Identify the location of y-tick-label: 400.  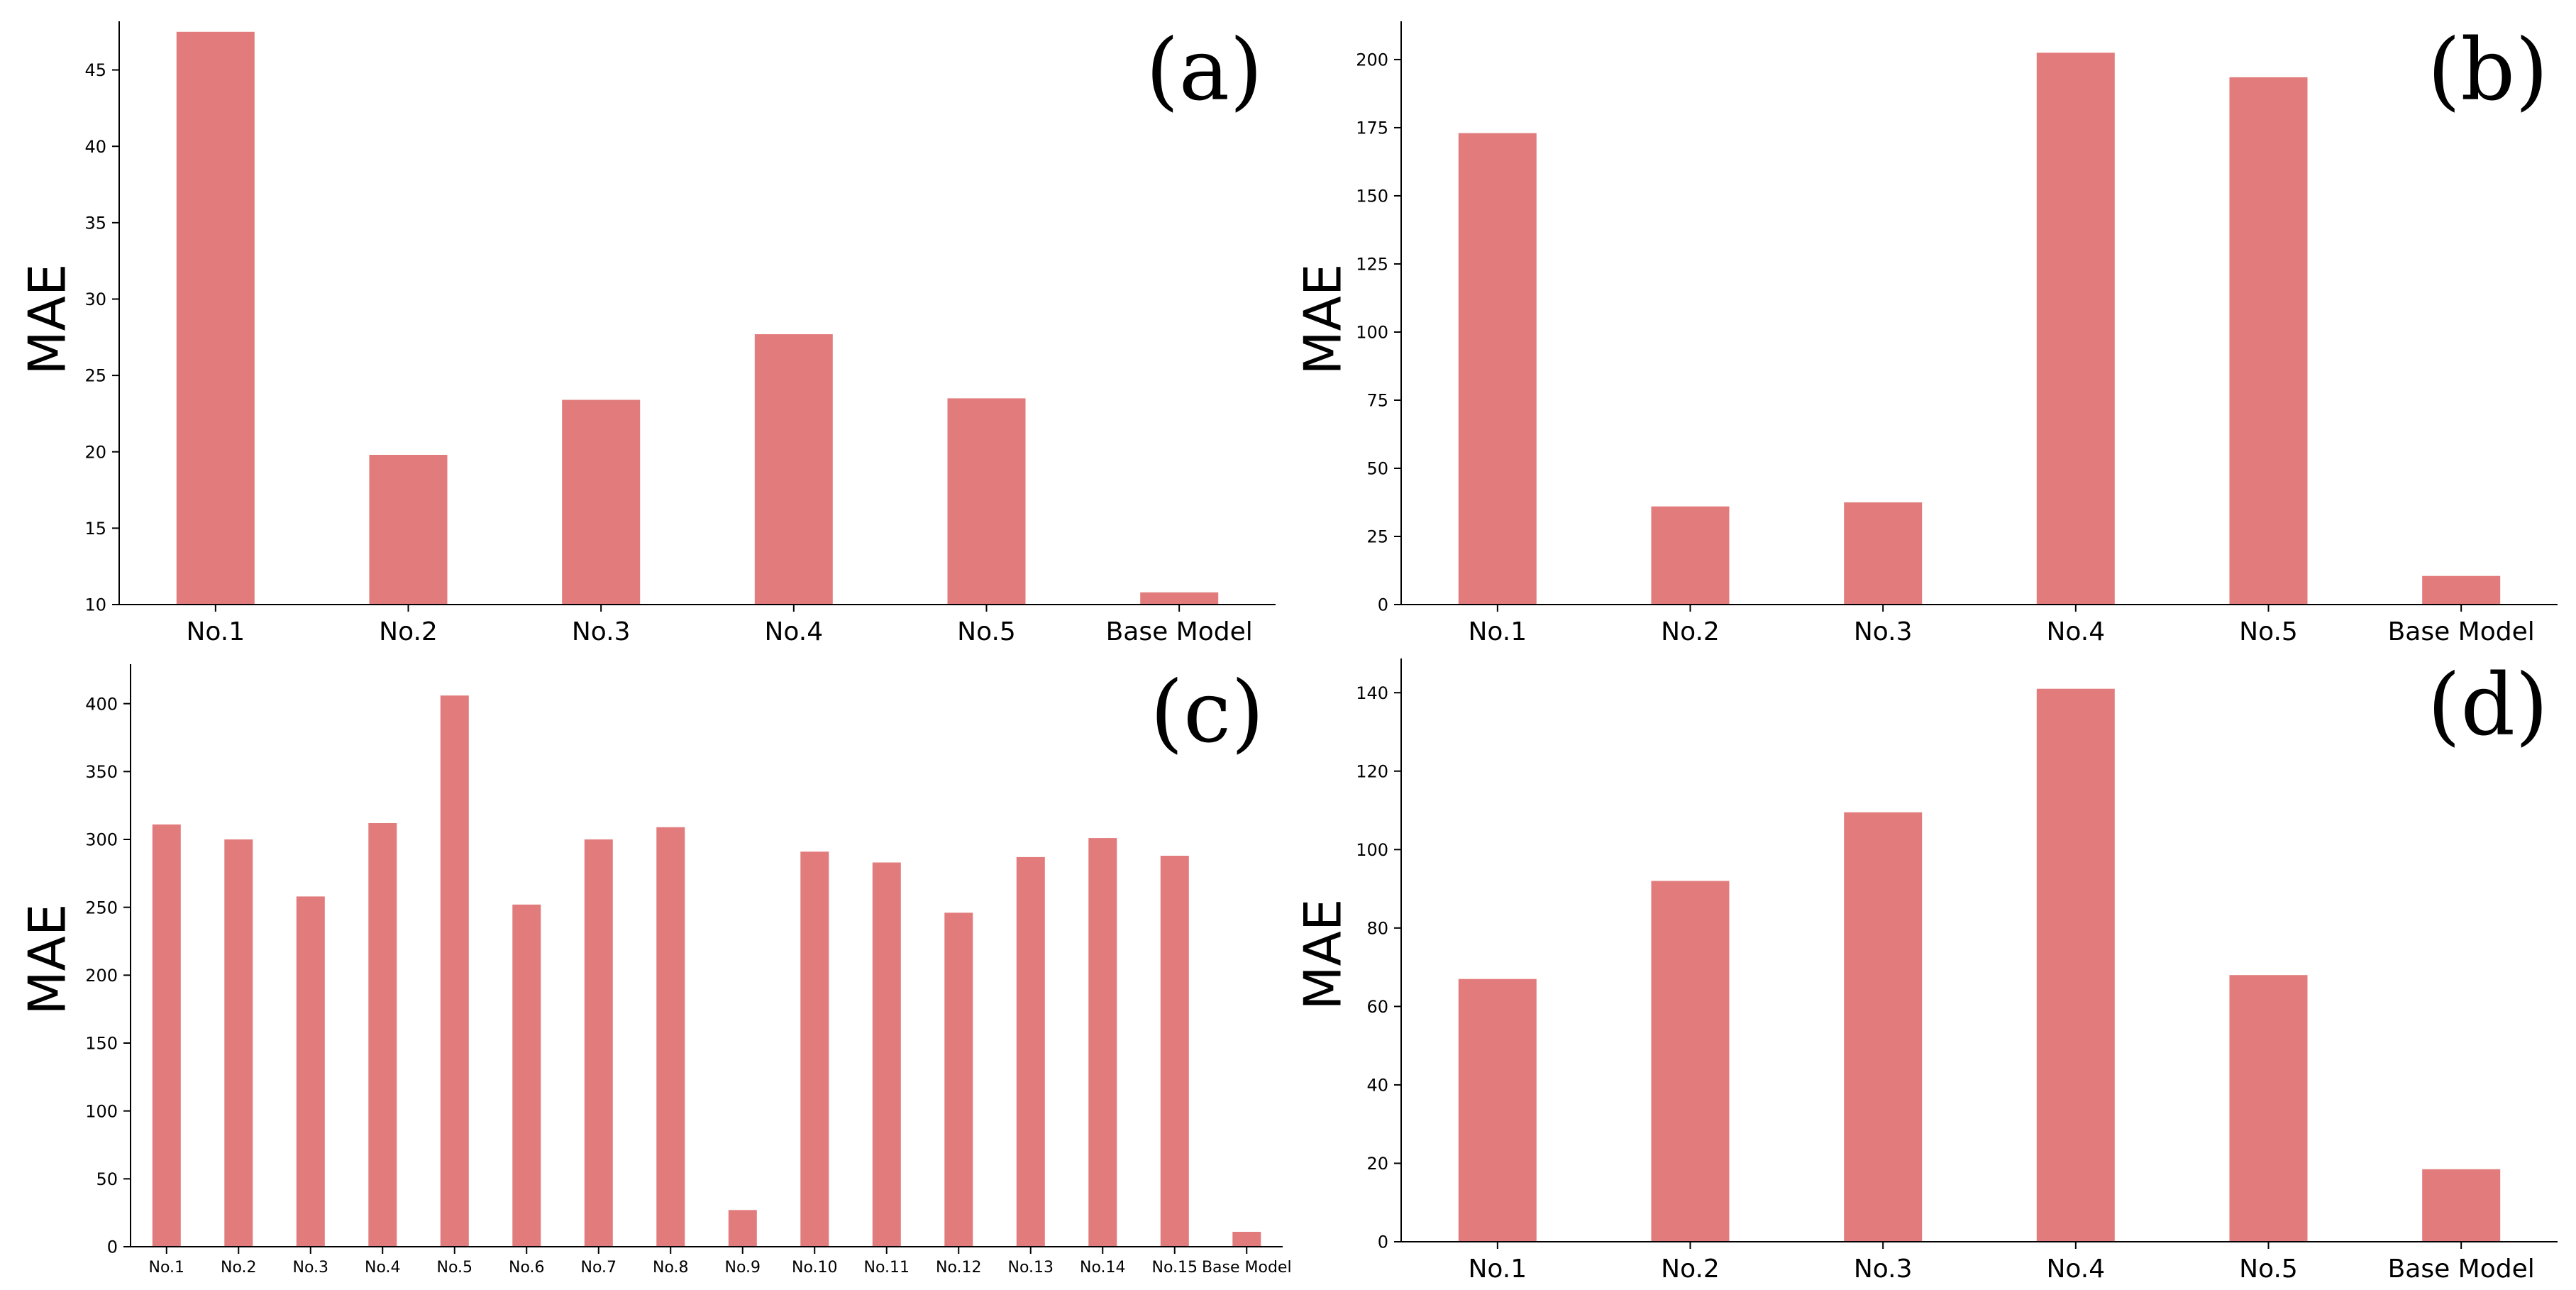
(101, 704).